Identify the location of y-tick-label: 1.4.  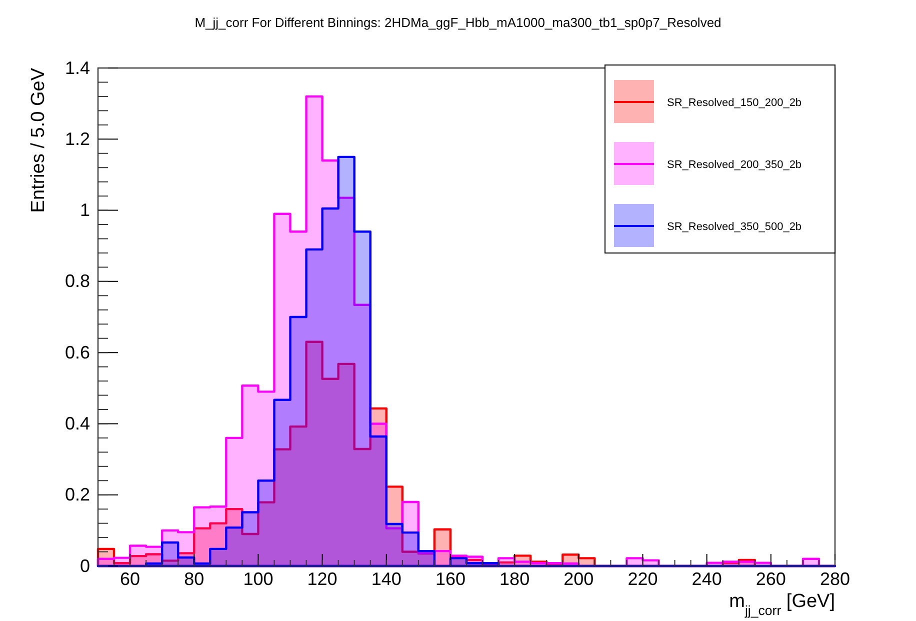
(77, 68).